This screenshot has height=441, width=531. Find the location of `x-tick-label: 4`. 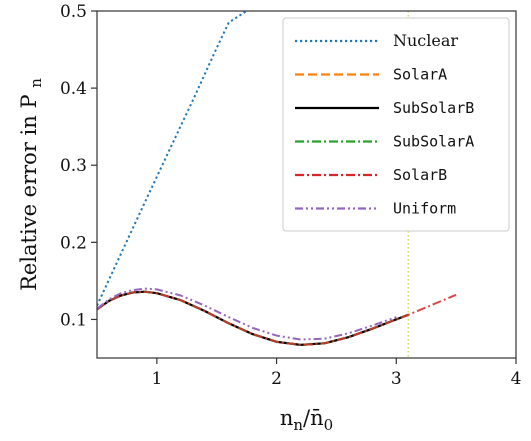

x-tick-label: 4 is located at coordinates (516, 379).